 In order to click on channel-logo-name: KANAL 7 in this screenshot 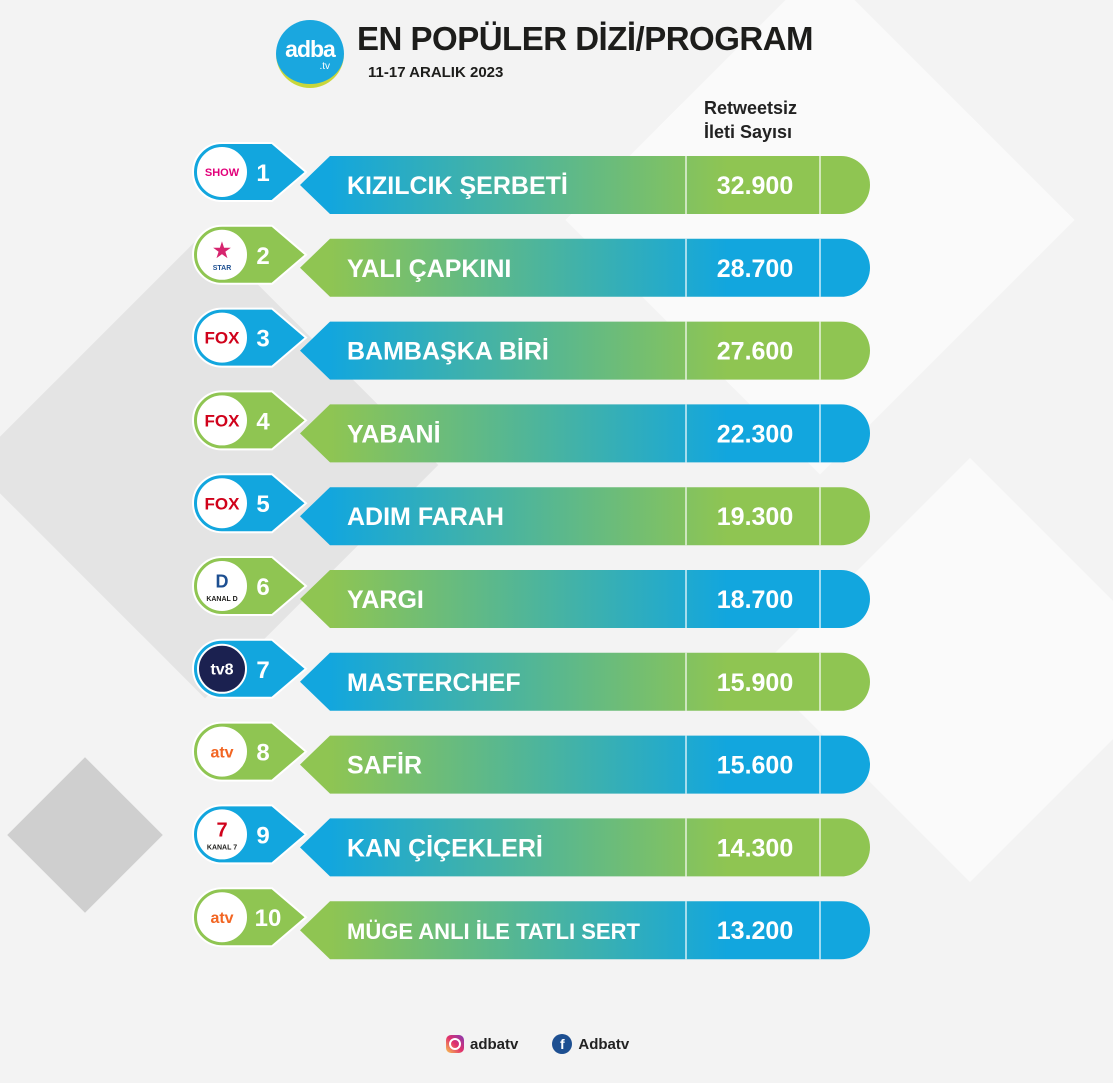, I will do `click(222, 847)`.